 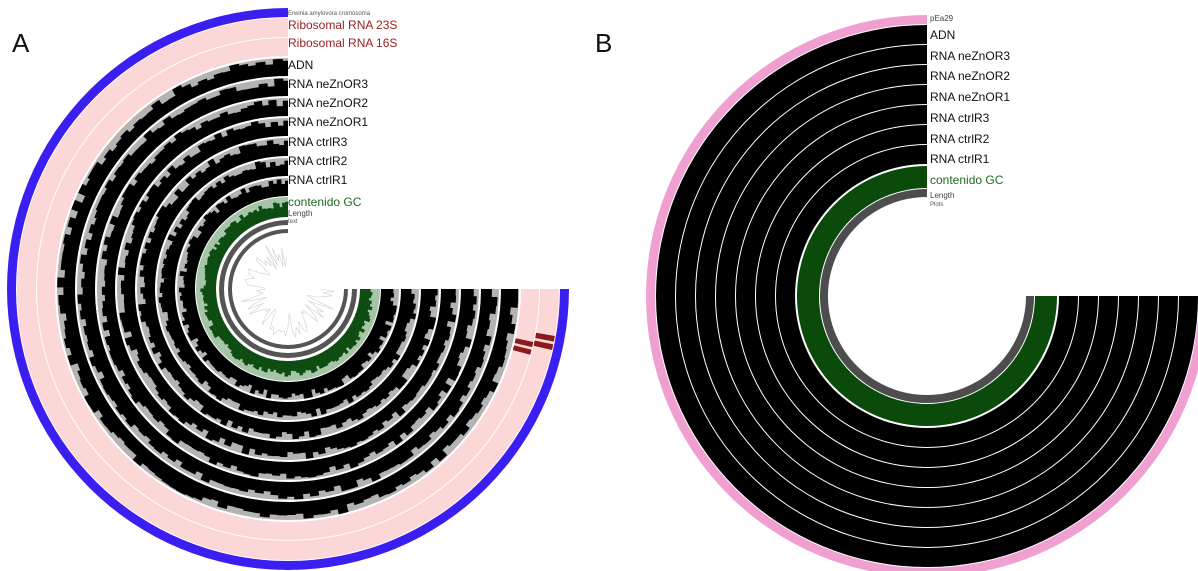 I want to click on panel-b-gc-ring, so click(x=927, y=296).